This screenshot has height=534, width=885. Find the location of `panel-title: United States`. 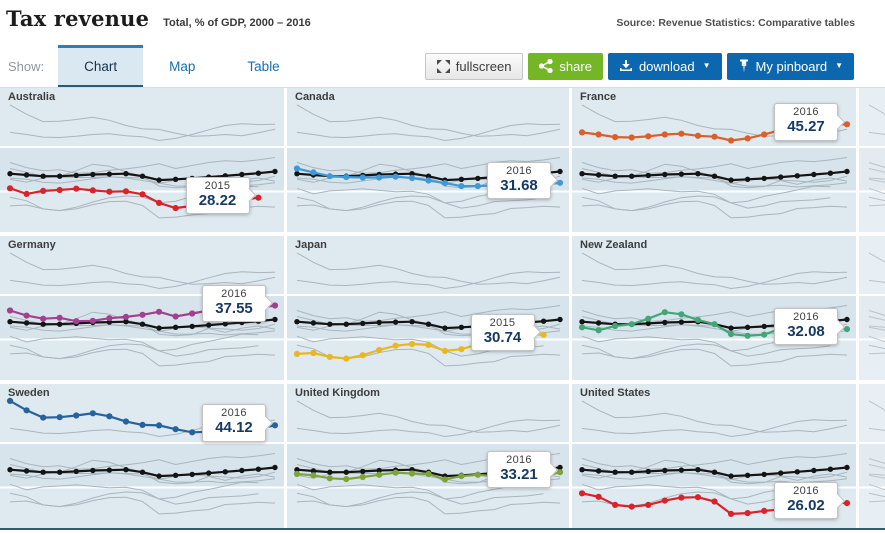

panel-title: United States is located at coordinates (615, 393).